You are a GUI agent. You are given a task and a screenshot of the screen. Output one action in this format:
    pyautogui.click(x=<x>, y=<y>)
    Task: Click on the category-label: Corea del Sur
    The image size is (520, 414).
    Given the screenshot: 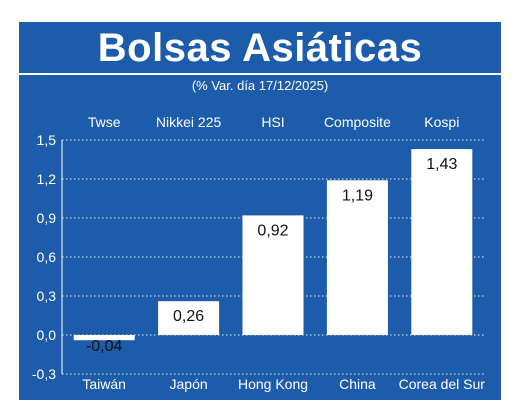 What is the action you would take?
    pyautogui.click(x=442, y=384)
    